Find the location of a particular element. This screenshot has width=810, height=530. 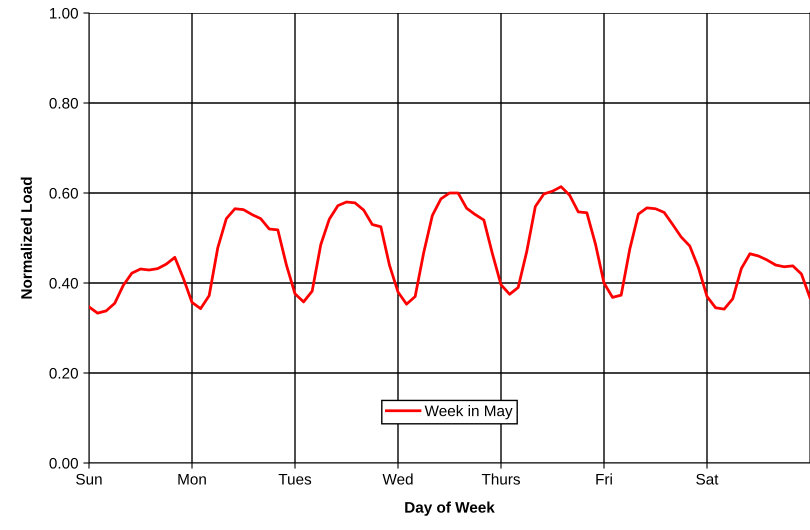

x-tick-label: Fri is located at coordinates (604, 478).